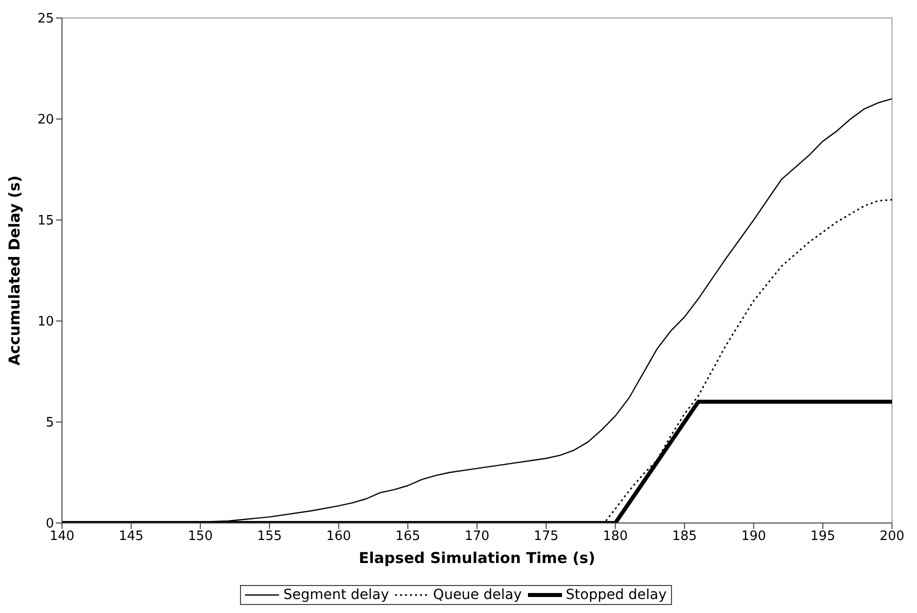 Image resolution: width=917 pixels, height=613 pixels. Describe the element at coordinates (336, 595) in the screenshot. I see `legend-label: Segment delay` at that location.